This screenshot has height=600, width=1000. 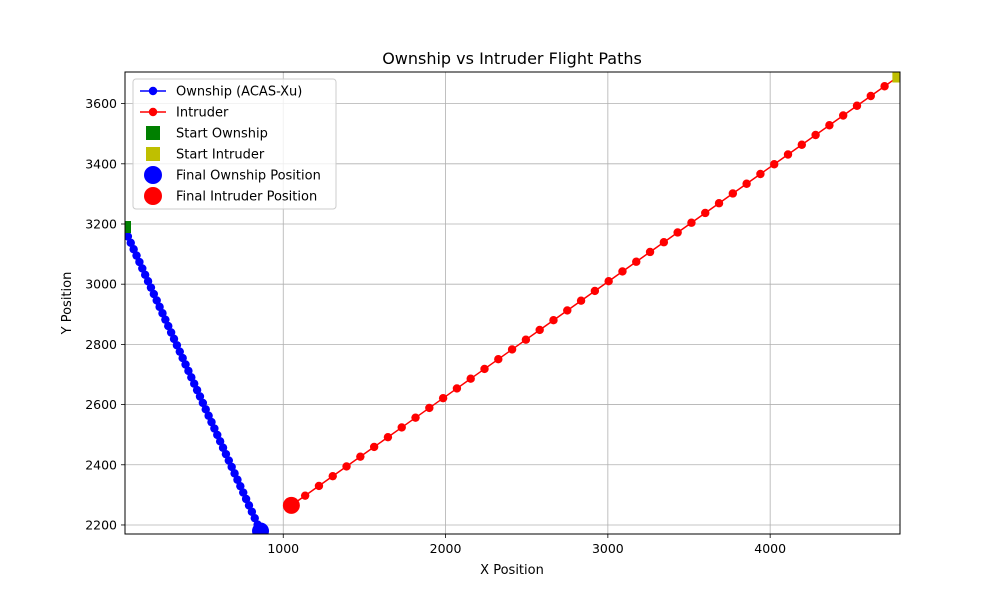 I want to click on legend-item-final-ownship-position: Final Ownship Position, so click(x=232, y=175).